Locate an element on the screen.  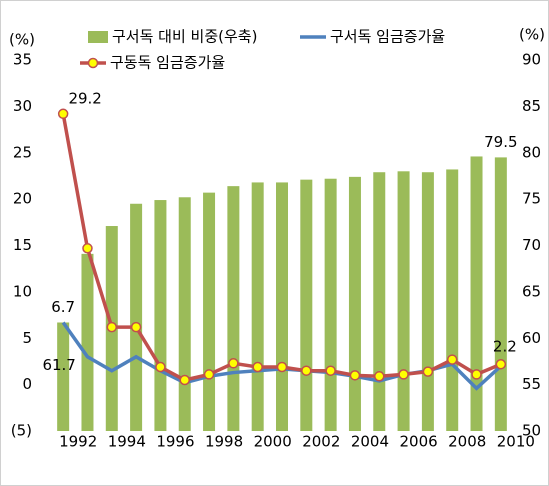
y2-tick-label: 85 is located at coordinates (531, 106).